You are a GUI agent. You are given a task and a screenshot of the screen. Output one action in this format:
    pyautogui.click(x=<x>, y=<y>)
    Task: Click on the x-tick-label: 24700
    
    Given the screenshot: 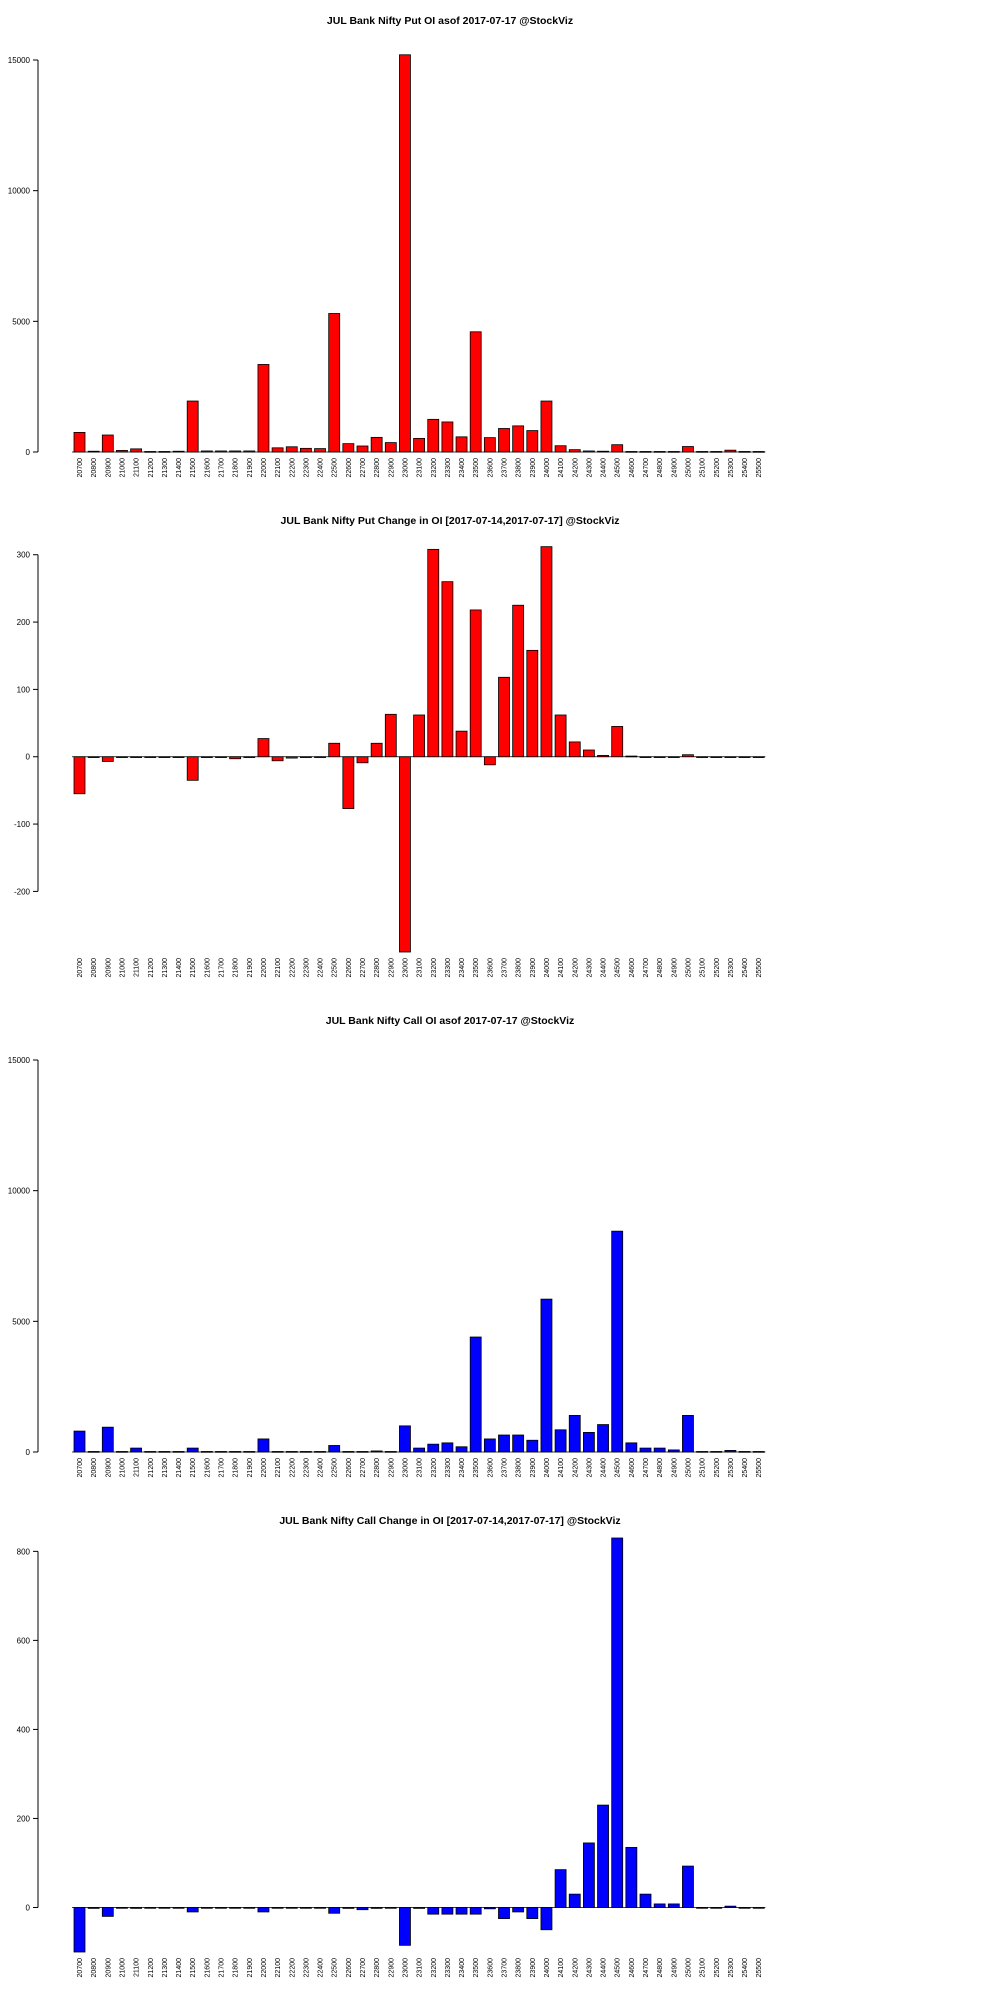 What is the action you would take?
    pyautogui.click(x=646, y=1968)
    